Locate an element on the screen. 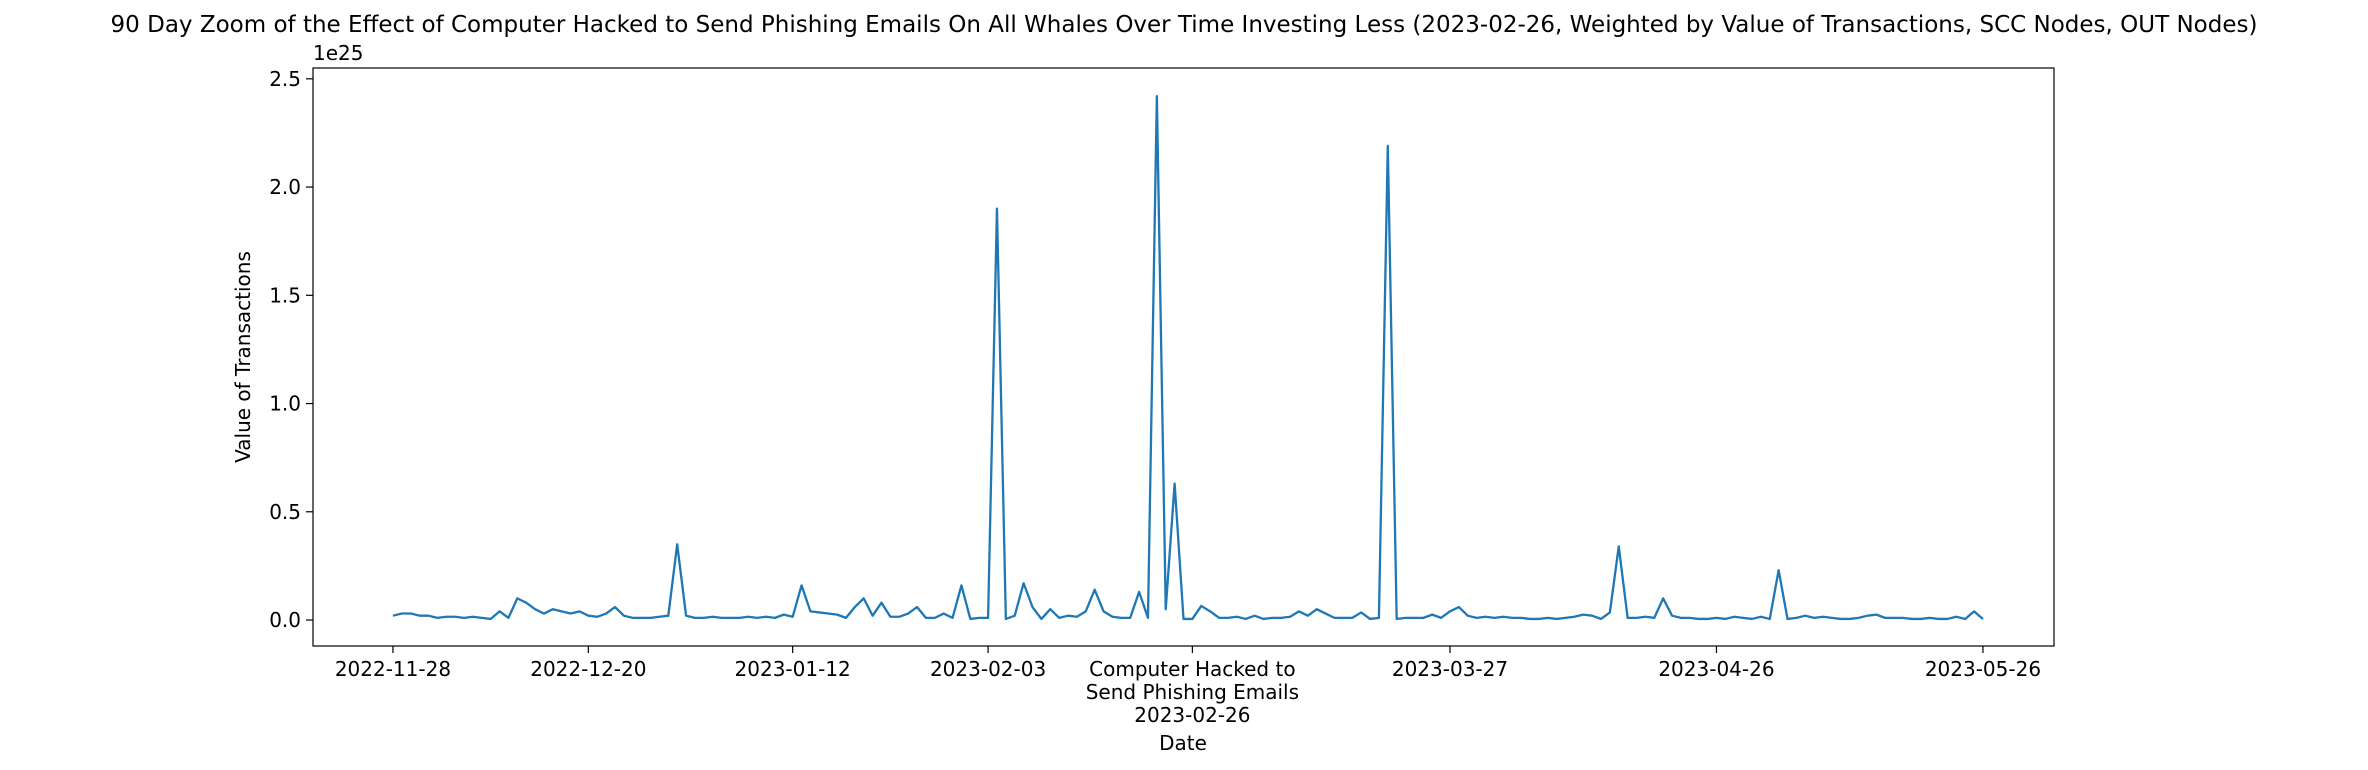  x-tick-label: 2023-04-26 is located at coordinates (1716, 669).